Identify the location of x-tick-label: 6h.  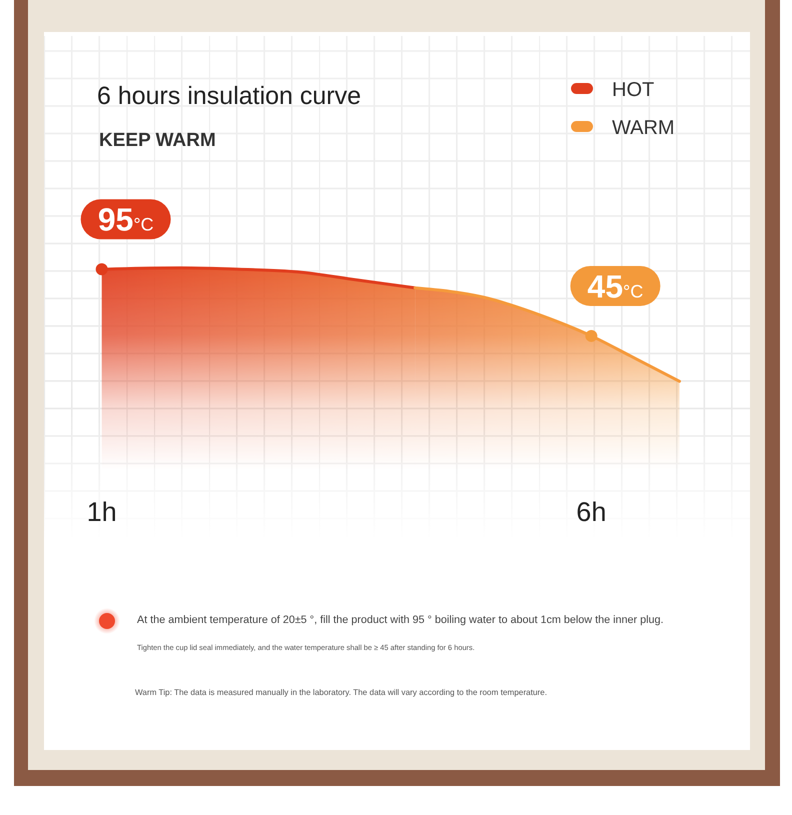
(591, 512).